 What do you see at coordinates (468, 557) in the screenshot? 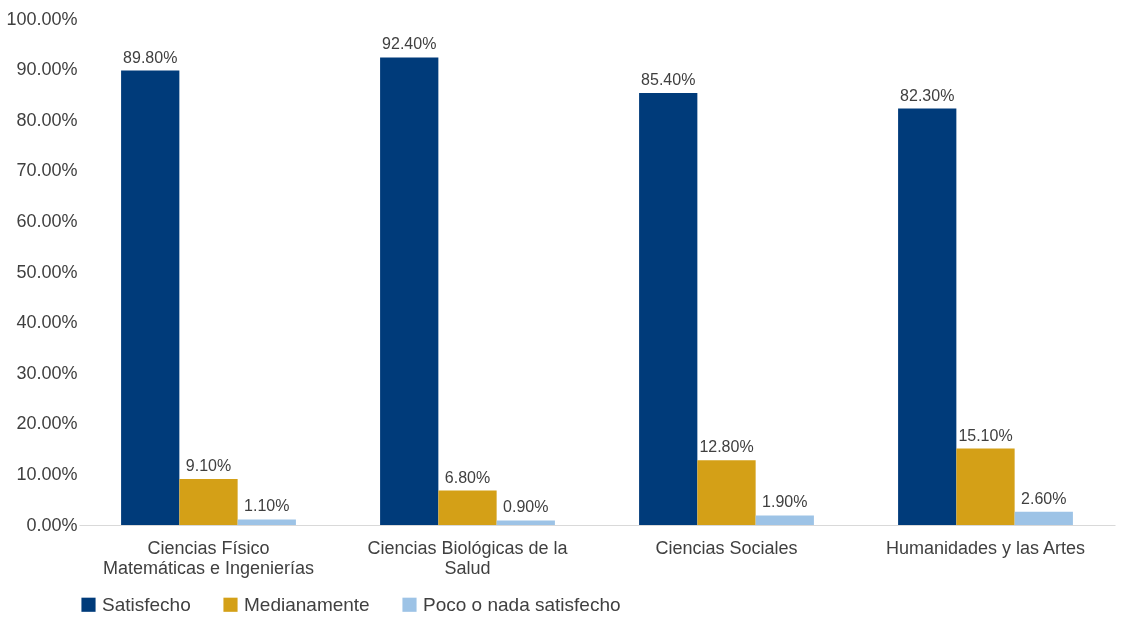
I see `x-tick-label: Ciencias Biológicas de la Salud` at bounding box center [468, 557].